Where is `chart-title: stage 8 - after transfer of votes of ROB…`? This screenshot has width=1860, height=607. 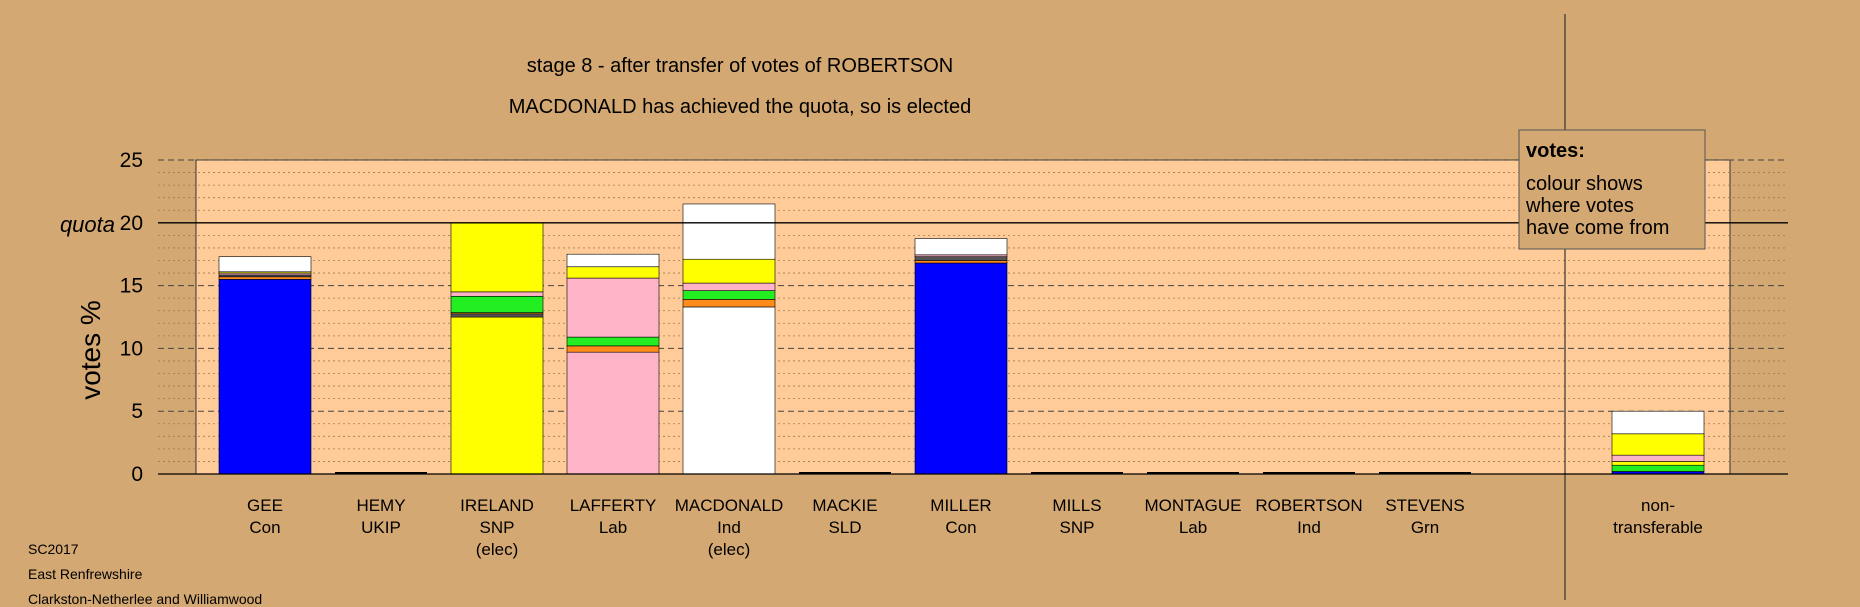
chart-title: stage 8 - after transfer of votes of ROB… is located at coordinates (740, 66).